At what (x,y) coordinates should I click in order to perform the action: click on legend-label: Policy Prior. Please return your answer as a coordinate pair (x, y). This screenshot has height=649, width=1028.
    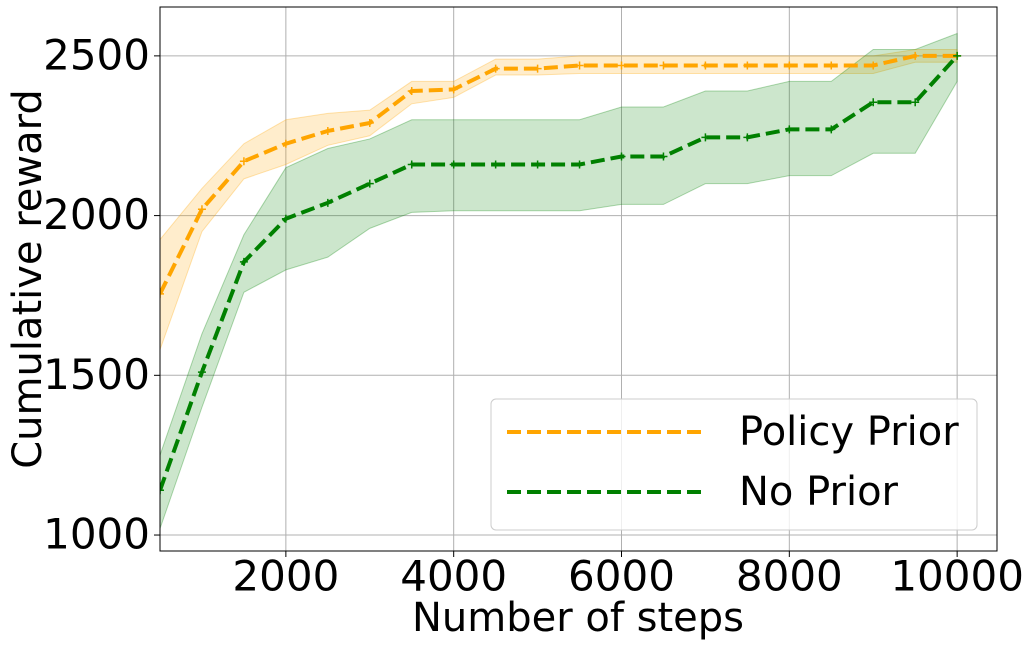
    Looking at the image, I should click on (849, 432).